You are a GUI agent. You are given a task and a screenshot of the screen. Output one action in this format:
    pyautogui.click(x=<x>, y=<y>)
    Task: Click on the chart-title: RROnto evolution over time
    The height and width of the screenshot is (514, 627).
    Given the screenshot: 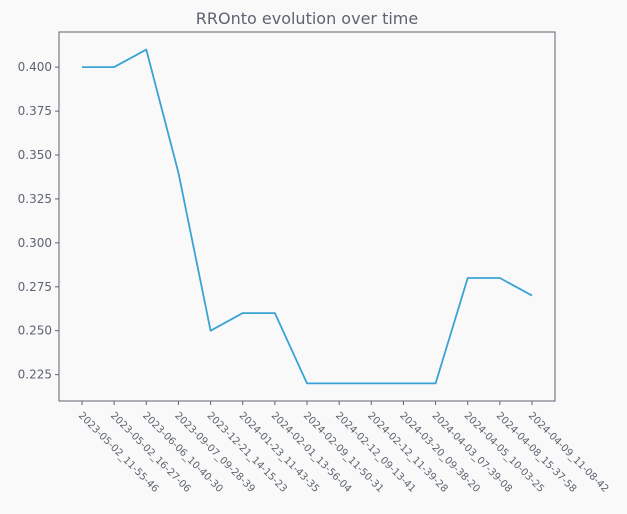 What is the action you would take?
    pyautogui.click(x=307, y=18)
    